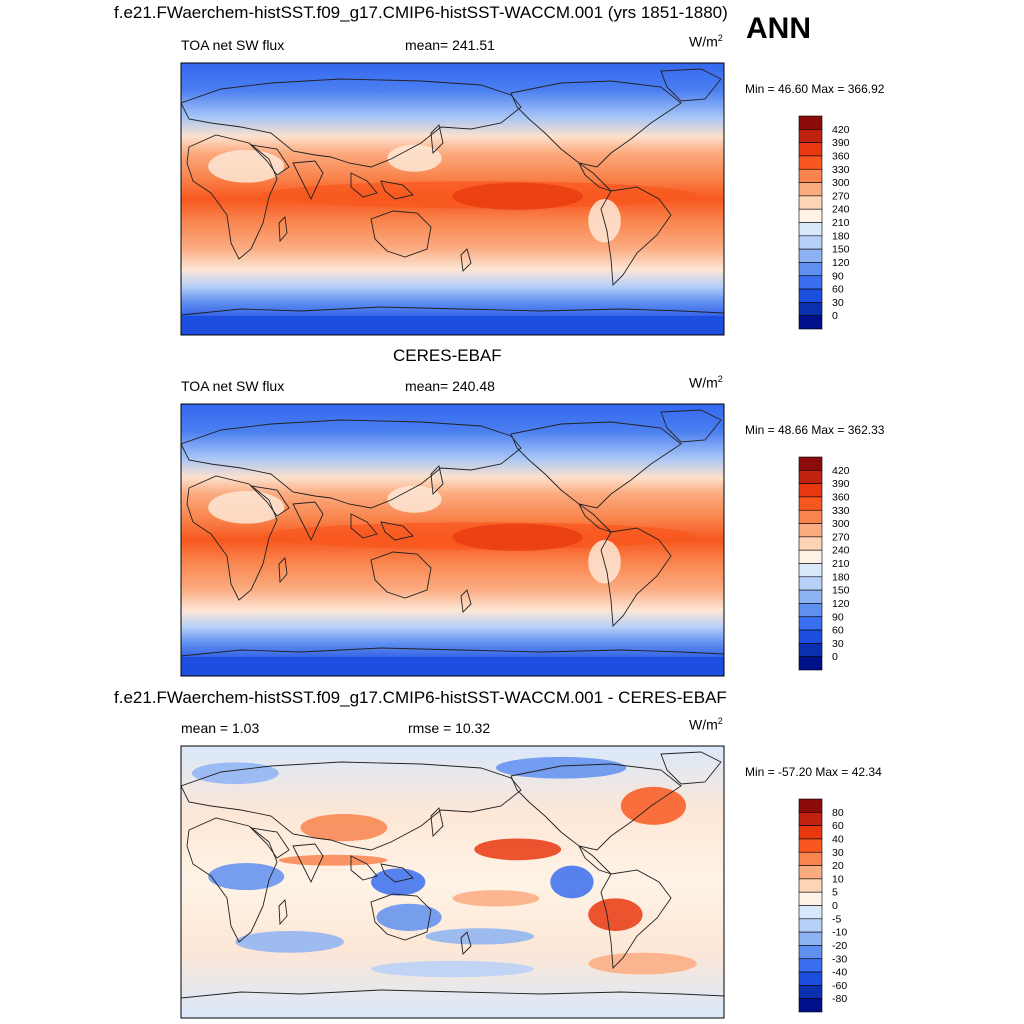 Image resolution: width=1024 pixels, height=1024 pixels. What do you see at coordinates (838, 879) in the screenshot?
I see `colorbar-tick-label: 10` at bounding box center [838, 879].